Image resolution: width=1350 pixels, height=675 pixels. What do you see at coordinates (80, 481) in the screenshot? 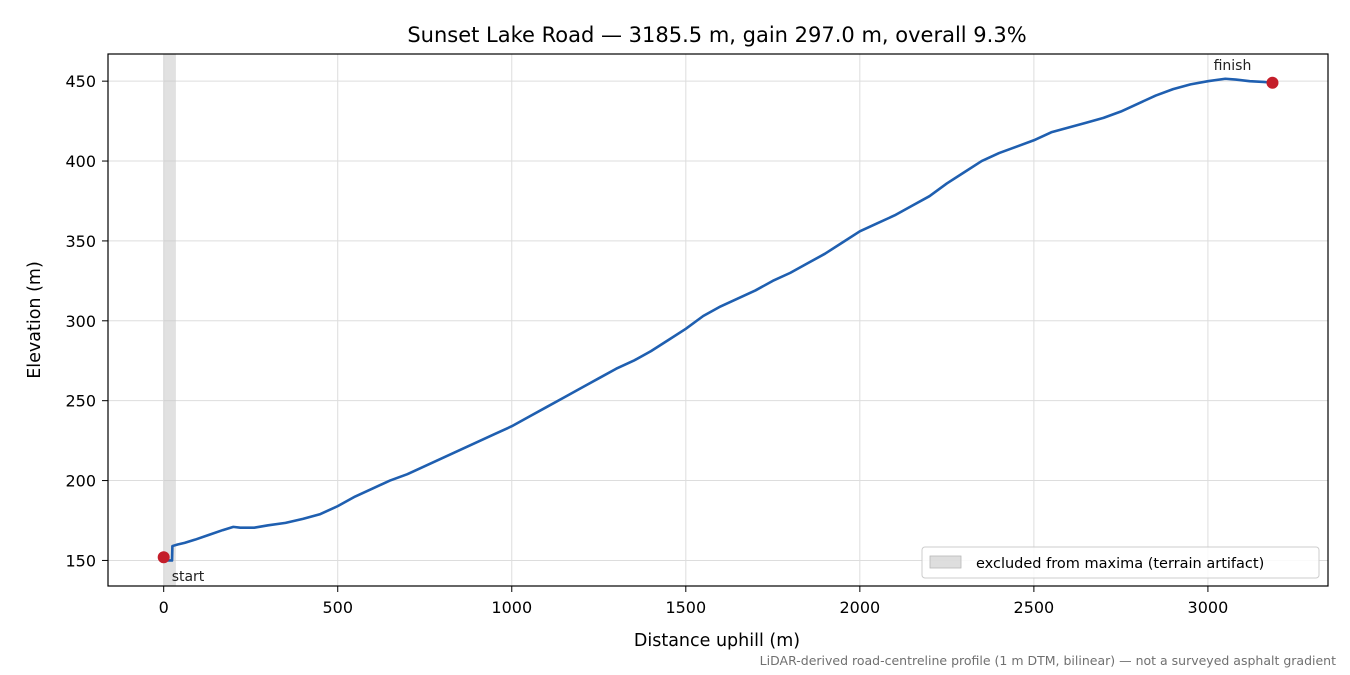
I see `y-tick-label: 200` at bounding box center [80, 481].